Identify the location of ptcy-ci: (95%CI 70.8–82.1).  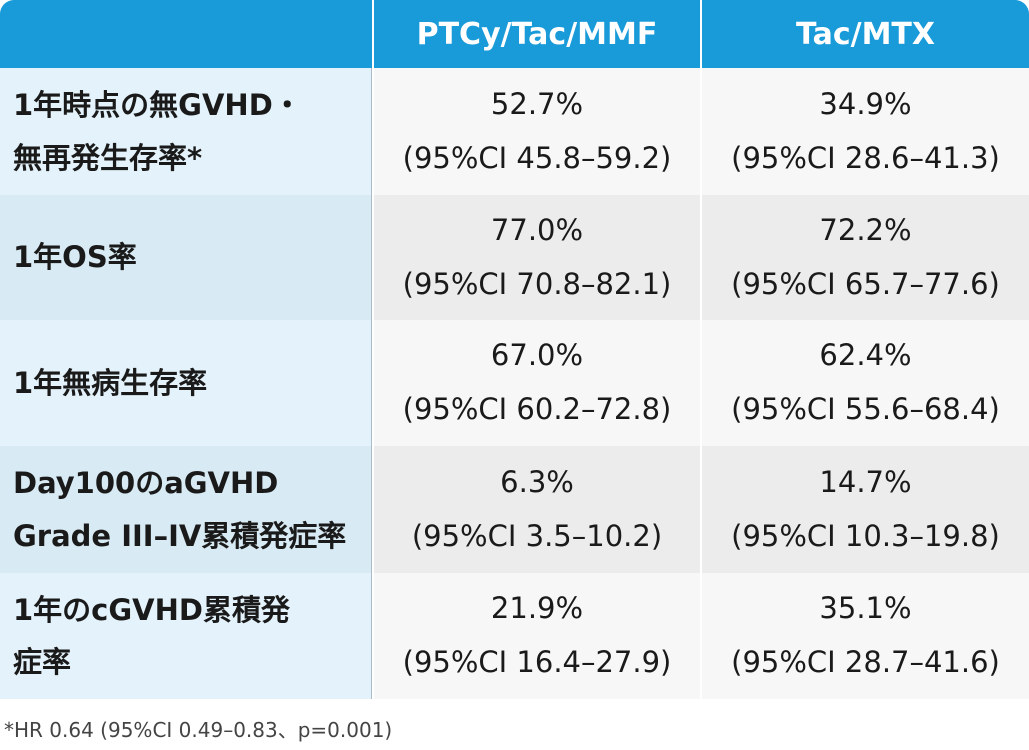
(537, 283).